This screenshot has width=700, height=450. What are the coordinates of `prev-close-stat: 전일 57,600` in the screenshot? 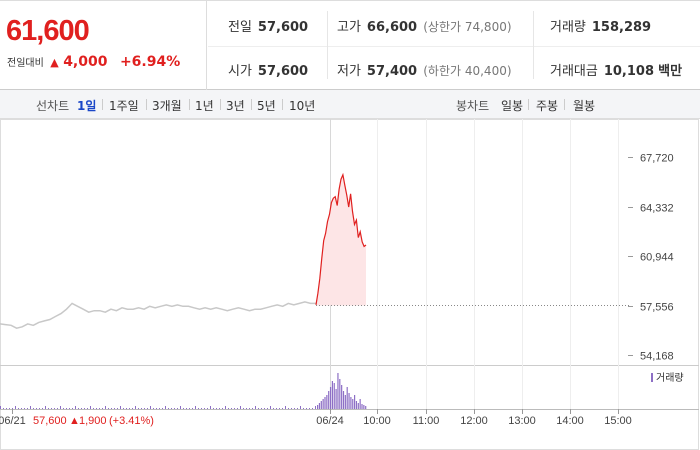 It's located at (268, 25).